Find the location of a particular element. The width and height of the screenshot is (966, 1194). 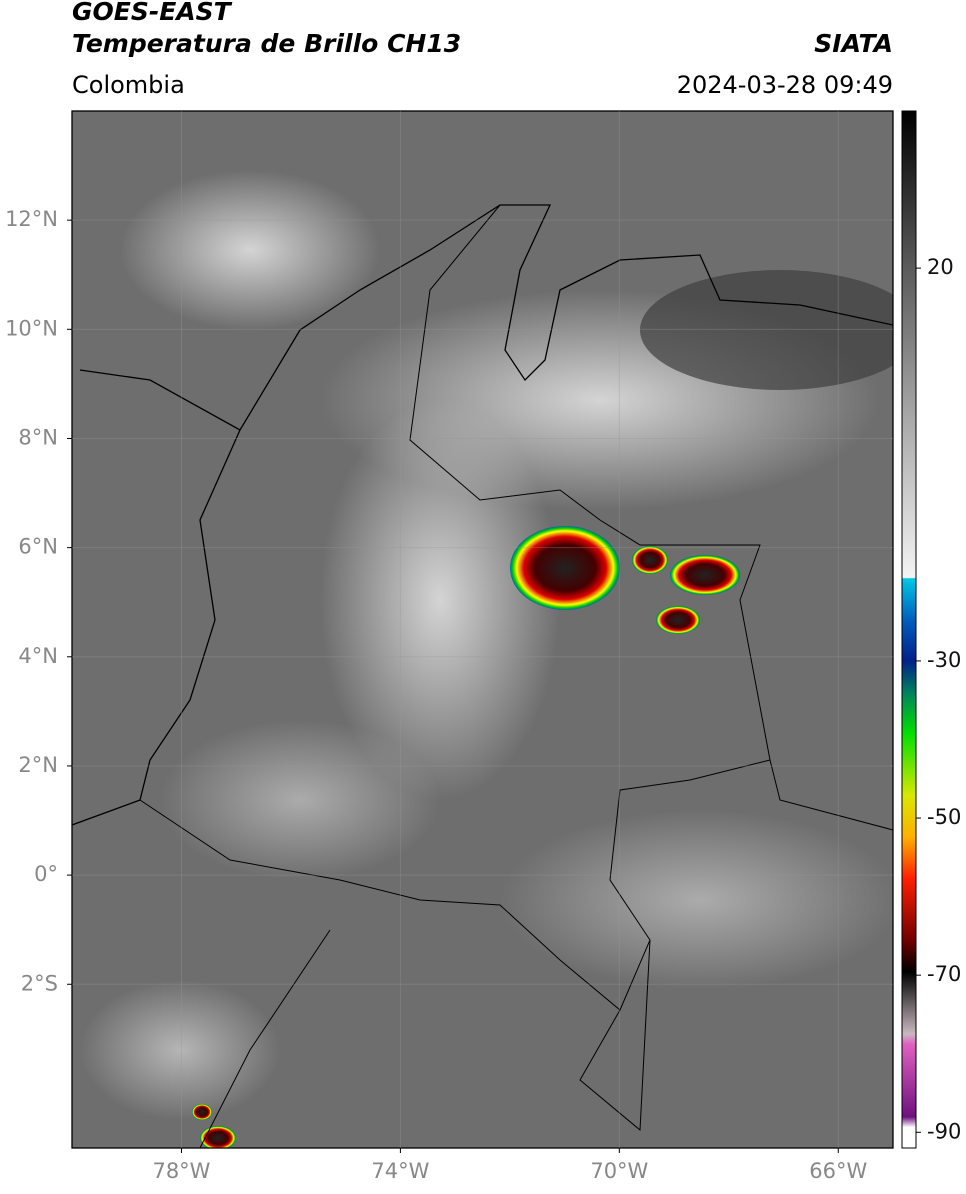

timestamp: 2024-03-28 09:49 is located at coordinates (785, 85).